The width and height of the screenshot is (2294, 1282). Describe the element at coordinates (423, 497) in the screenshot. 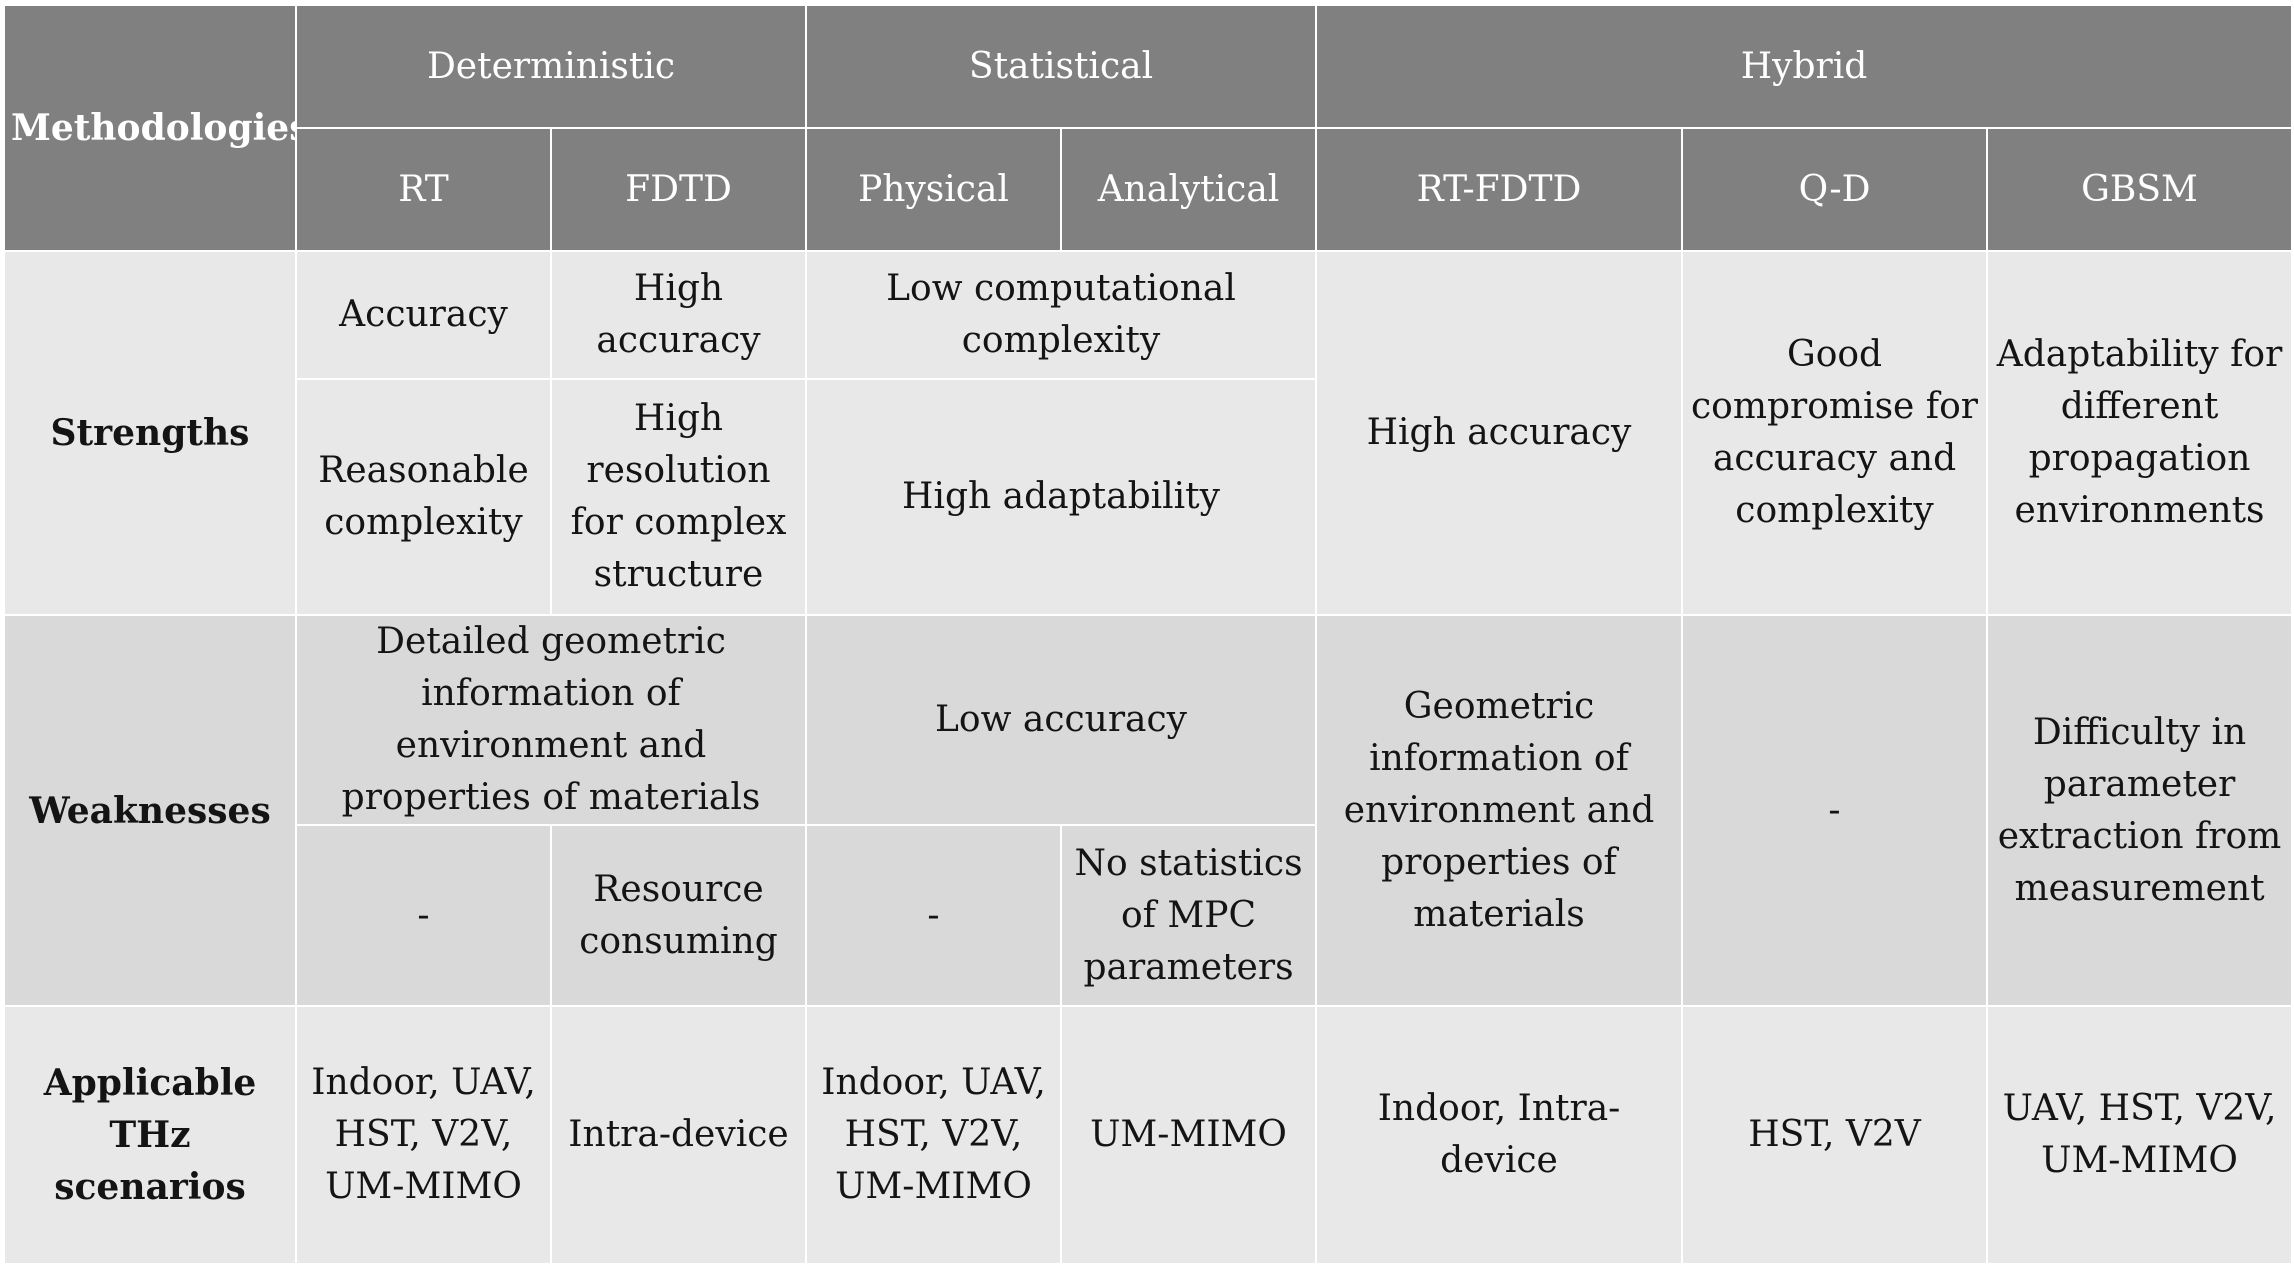

I see `strengths-rt-2: Reasonable complexity` at that location.